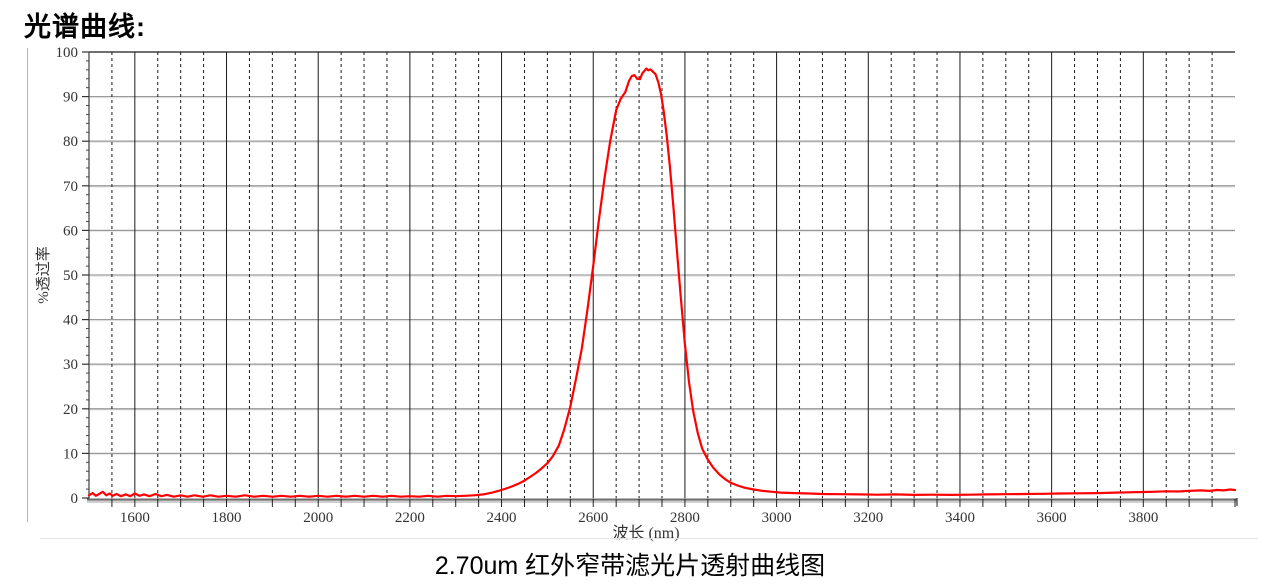 Image resolution: width=1286 pixels, height=584 pixels. I want to click on y-tick-label: 80, so click(70, 142).